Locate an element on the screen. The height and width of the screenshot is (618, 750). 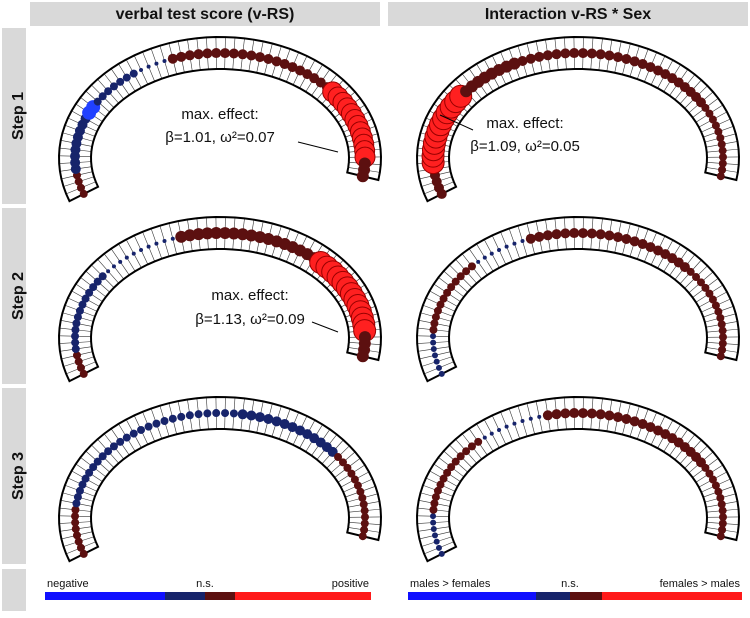
annotation-stats: β=1.01, ω²=0.07 is located at coordinates (220, 137).